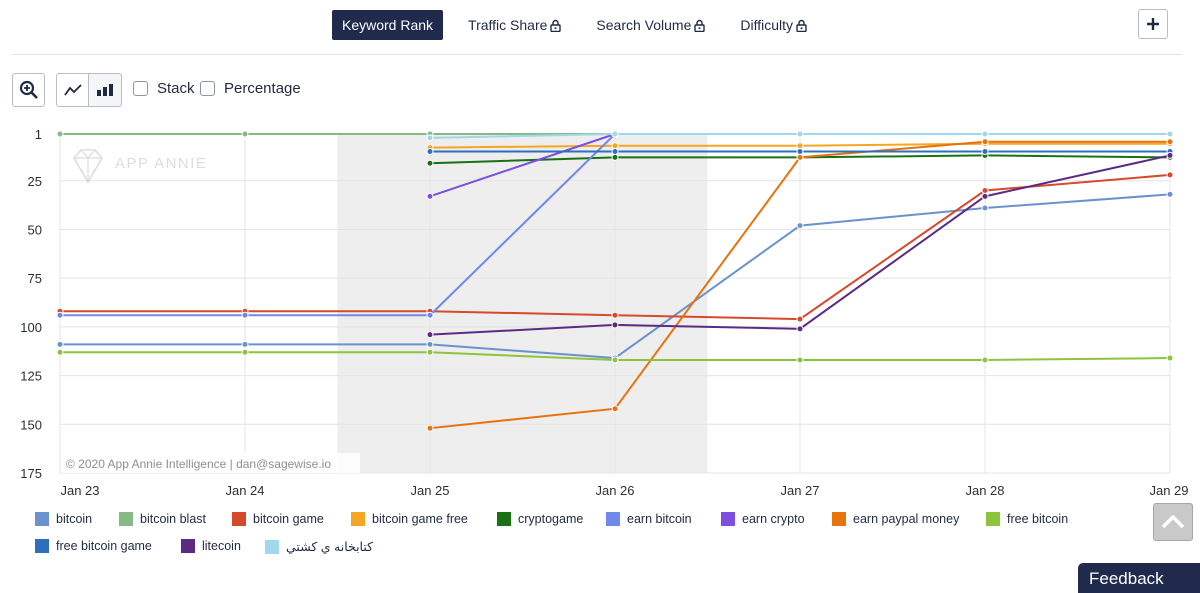 Image resolution: width=1200 pixels, height=593 pixels. I want to click on tab-label: Keyword Rank, so click(388, 25).